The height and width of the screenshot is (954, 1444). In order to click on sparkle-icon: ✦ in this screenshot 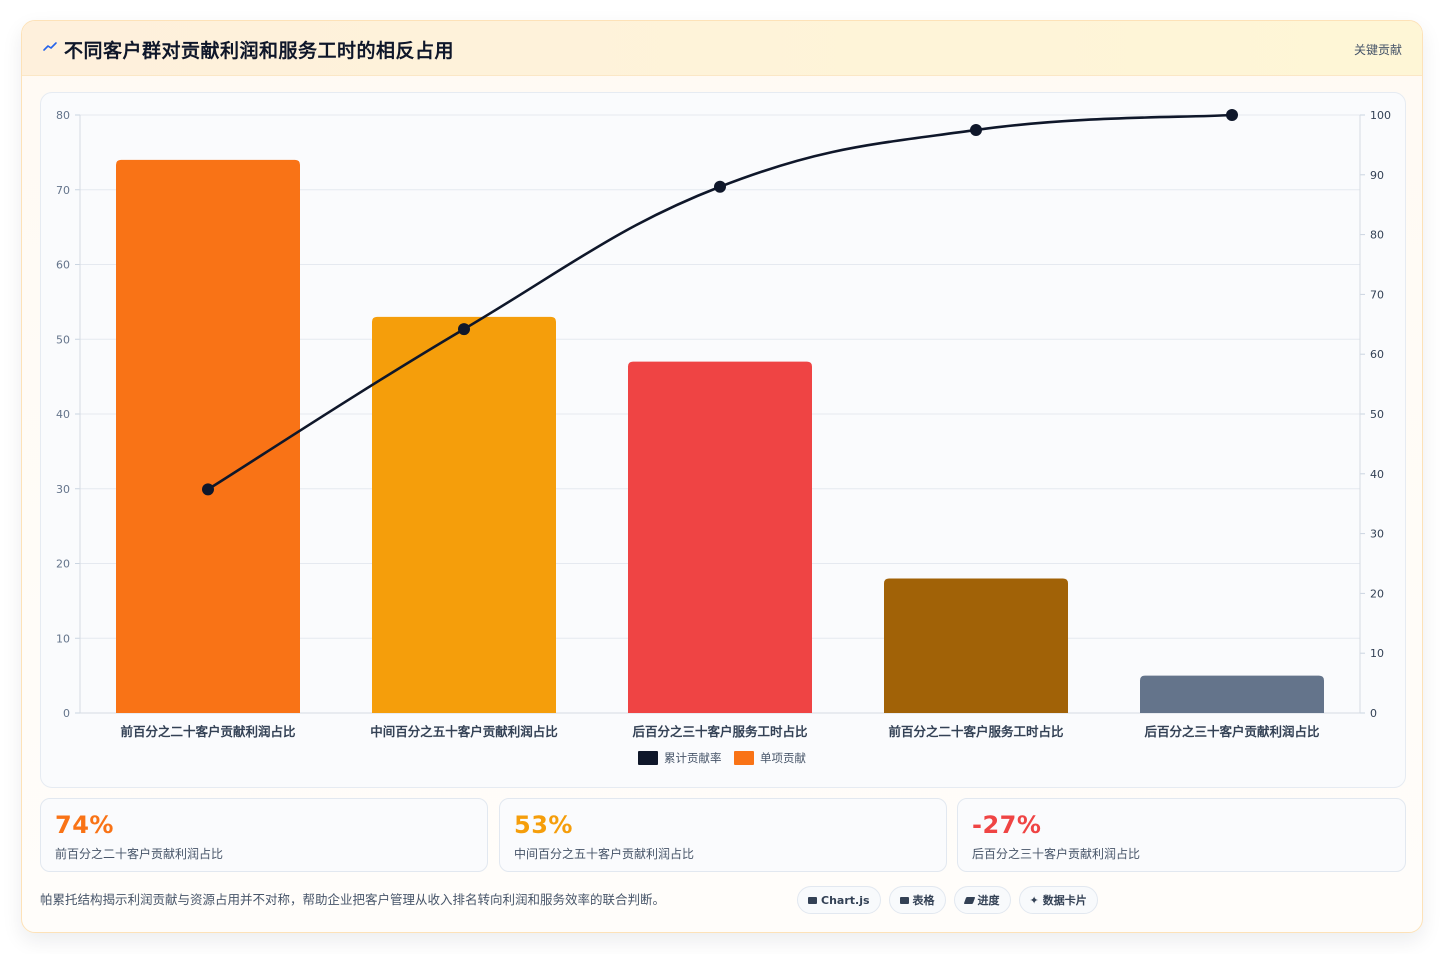, I will do `click(1034, 900)`.